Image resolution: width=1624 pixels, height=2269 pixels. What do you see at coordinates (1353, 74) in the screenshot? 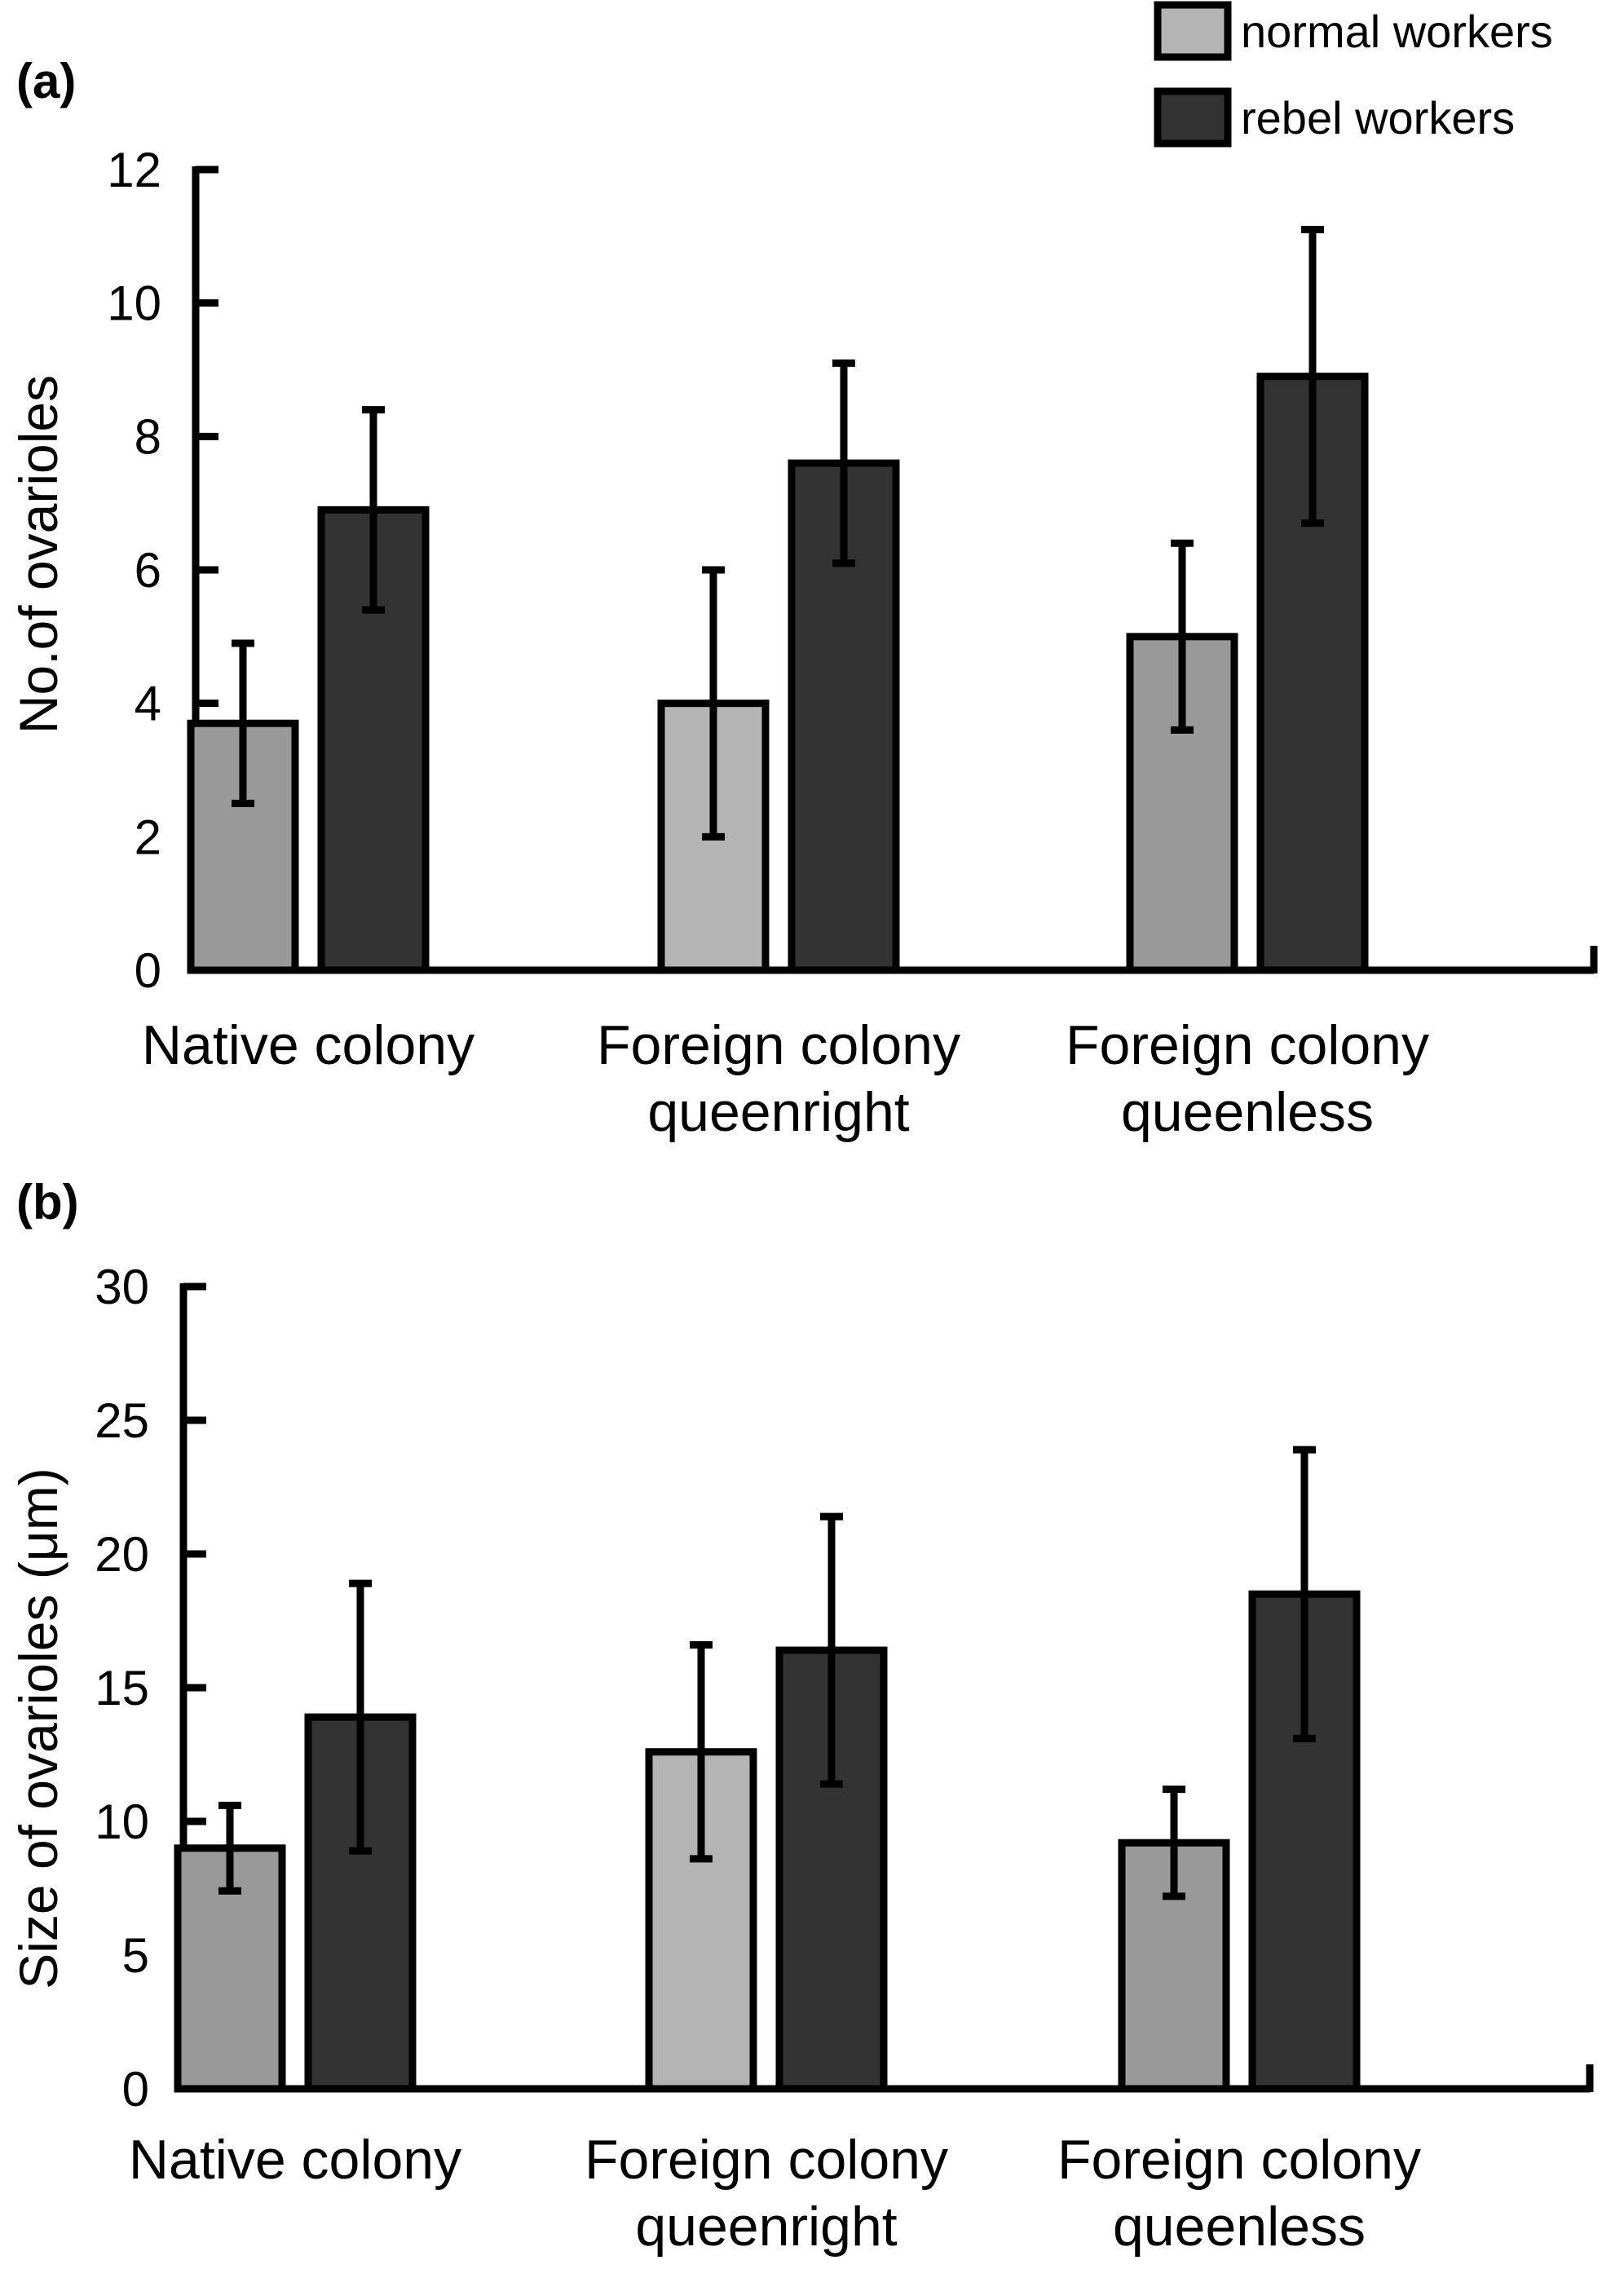
I see `legend: normal workers rebel workers` at bounding box center [1353, 74].